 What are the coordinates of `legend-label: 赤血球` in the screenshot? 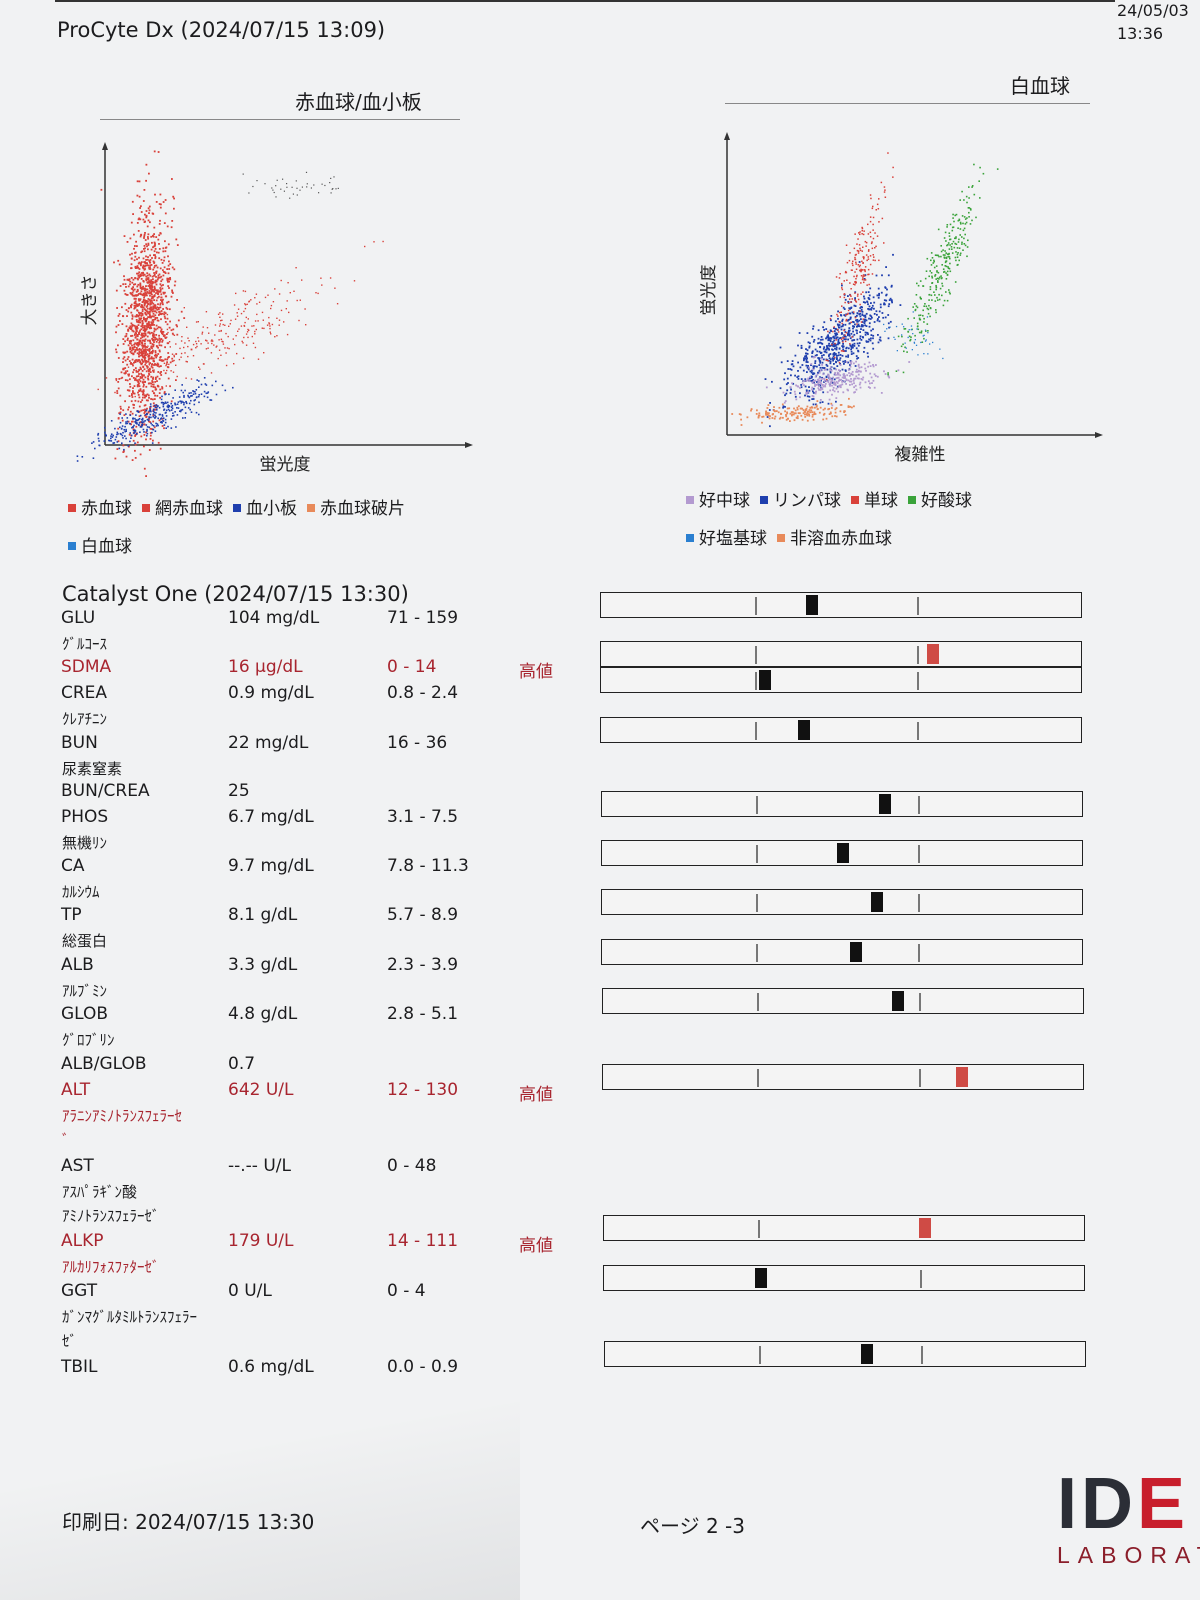 It's located at (106, 509).